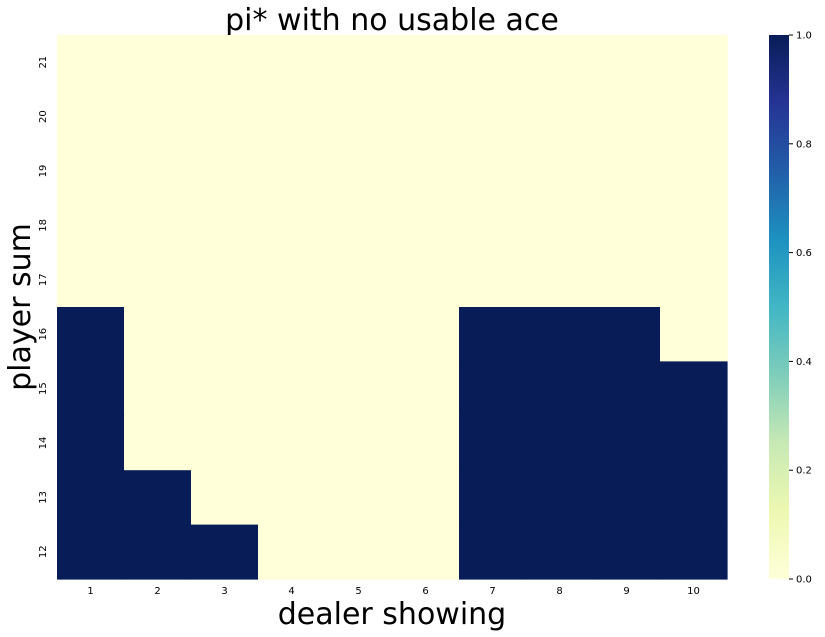 This screenshot has height=637, width=825. I want to click on x-tick-label: 7, so click(492, 591).